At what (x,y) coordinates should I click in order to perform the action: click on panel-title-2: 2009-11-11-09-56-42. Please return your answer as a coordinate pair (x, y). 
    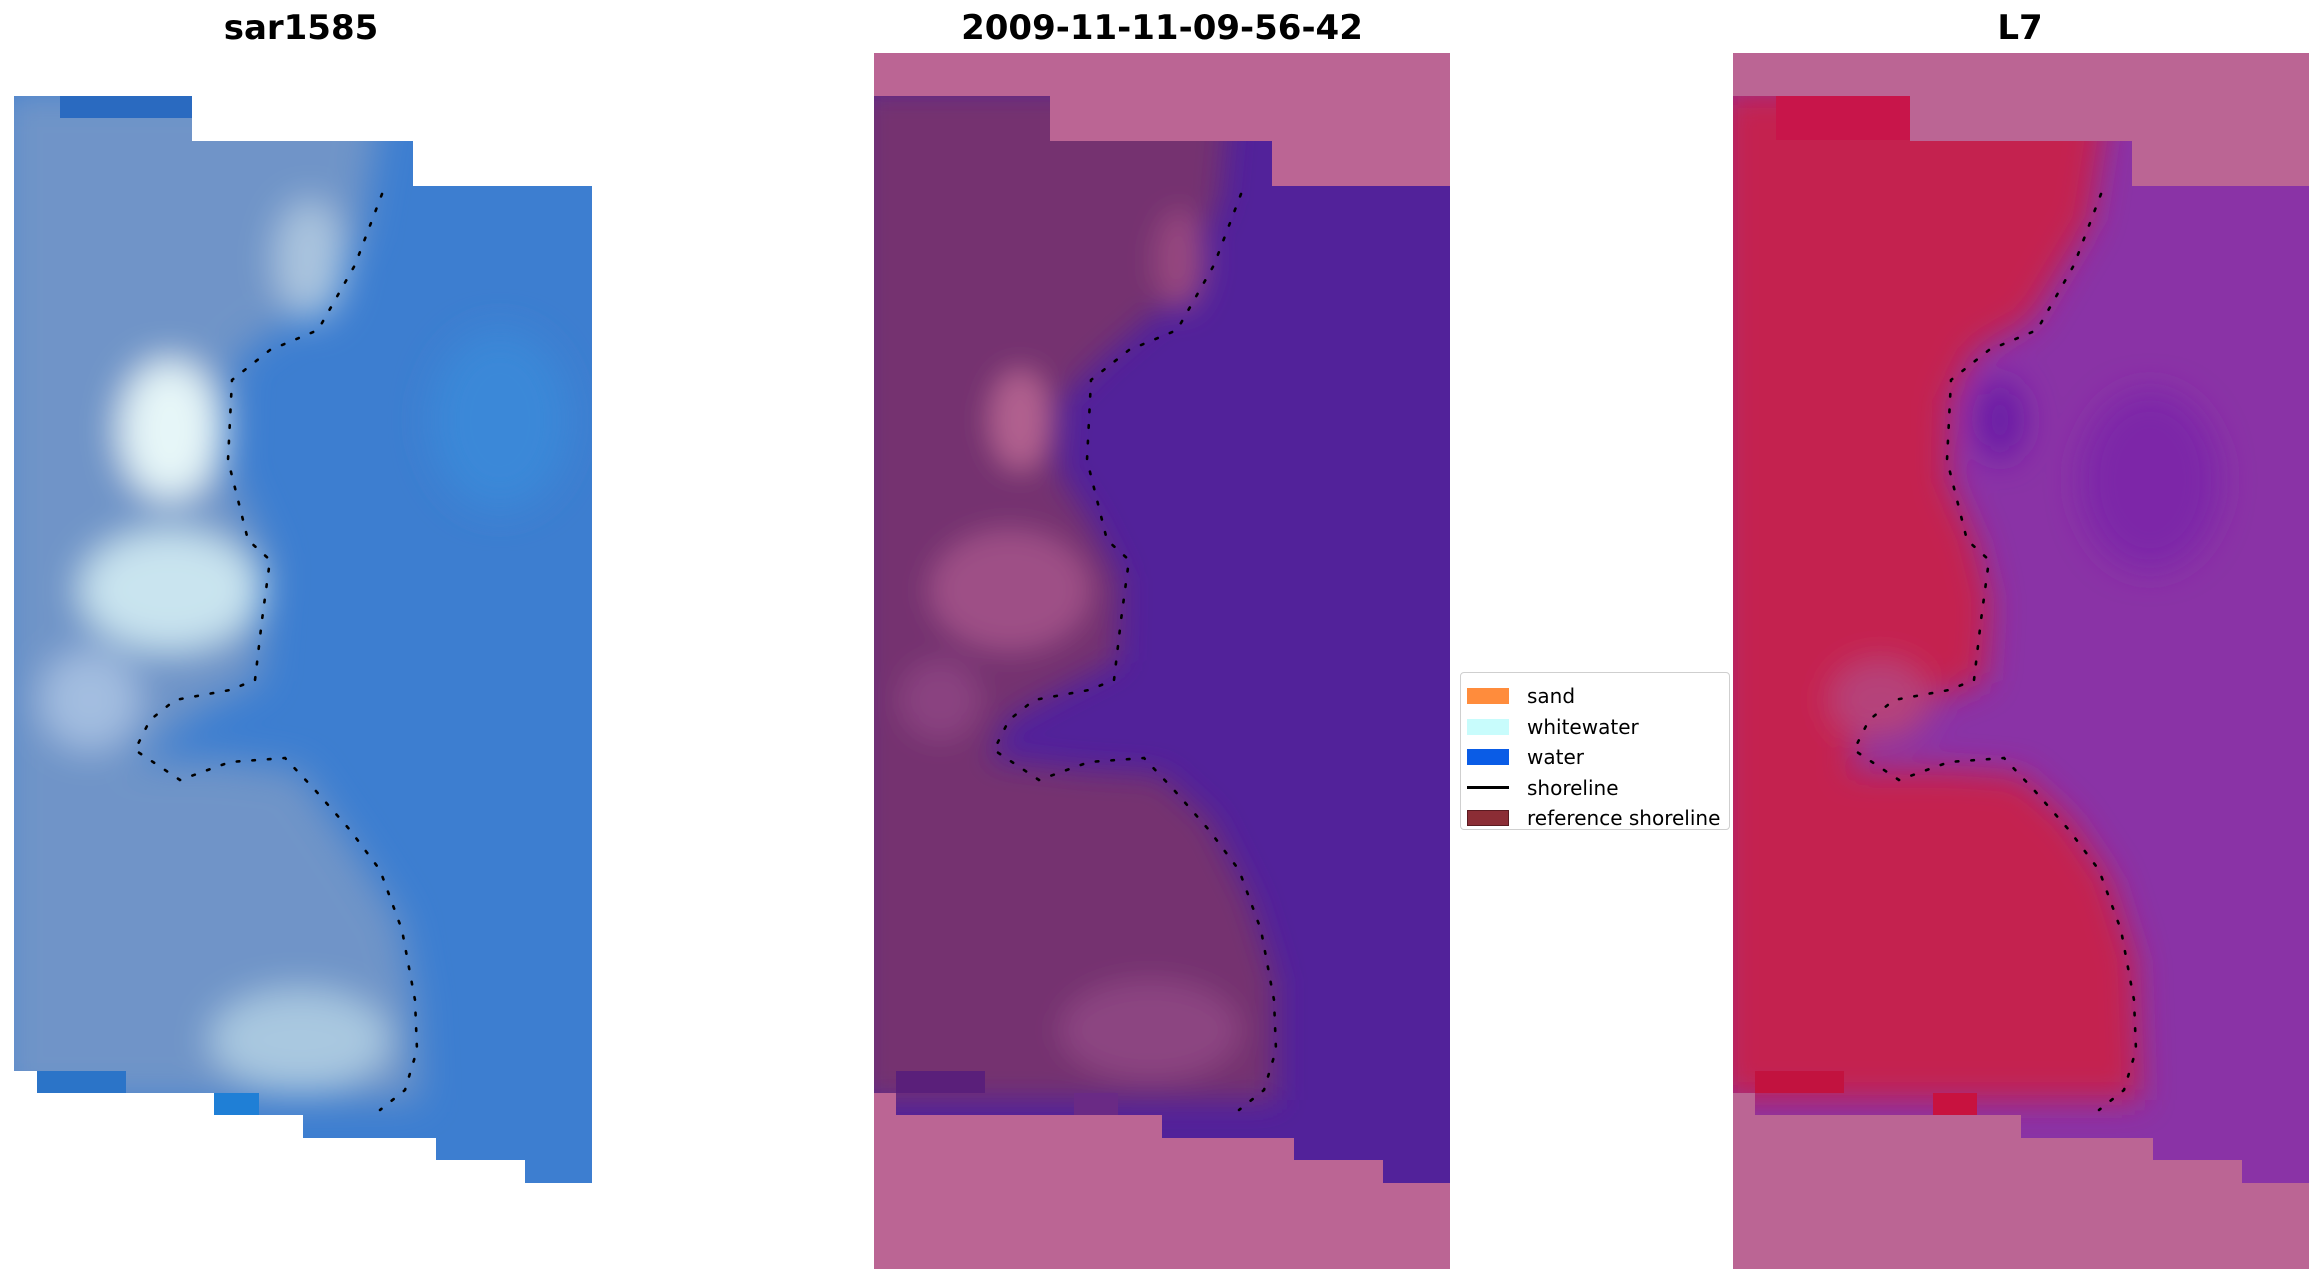
    Looking at the image, I should click on (1162, 28).